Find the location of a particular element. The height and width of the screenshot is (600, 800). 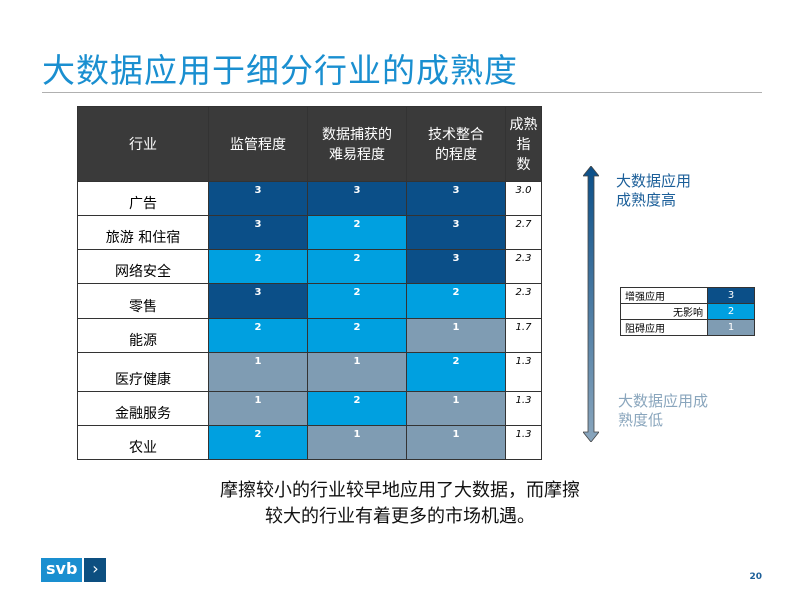

chevron-right-icon: › is located at coordinates (95, 570).